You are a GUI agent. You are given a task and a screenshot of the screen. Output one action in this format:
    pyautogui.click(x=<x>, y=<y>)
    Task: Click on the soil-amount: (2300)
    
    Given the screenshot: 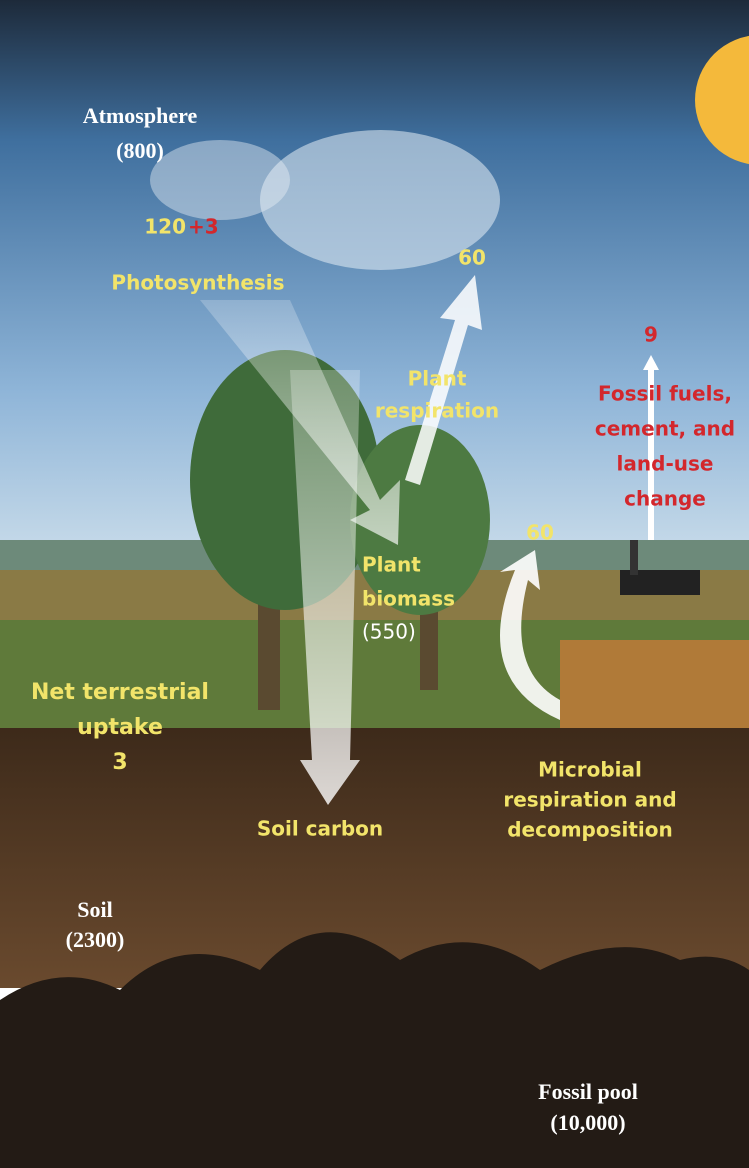 What is the action you would take?
    pyautogui.click(x=95, y=939)
    